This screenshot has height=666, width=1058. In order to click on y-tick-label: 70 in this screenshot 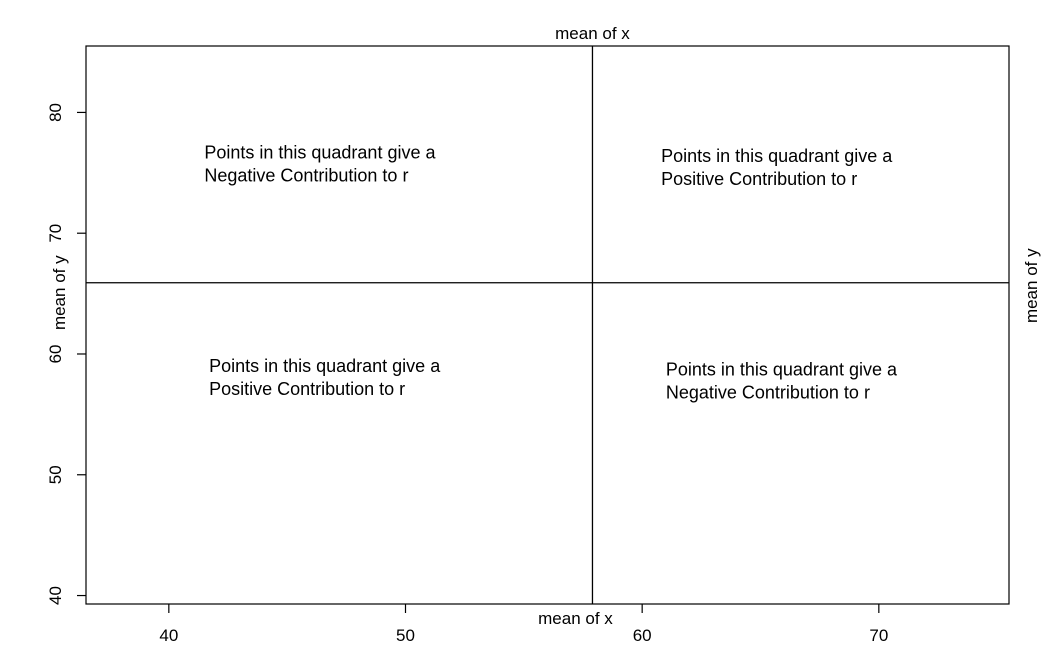, I will do `click(55, 233)`.